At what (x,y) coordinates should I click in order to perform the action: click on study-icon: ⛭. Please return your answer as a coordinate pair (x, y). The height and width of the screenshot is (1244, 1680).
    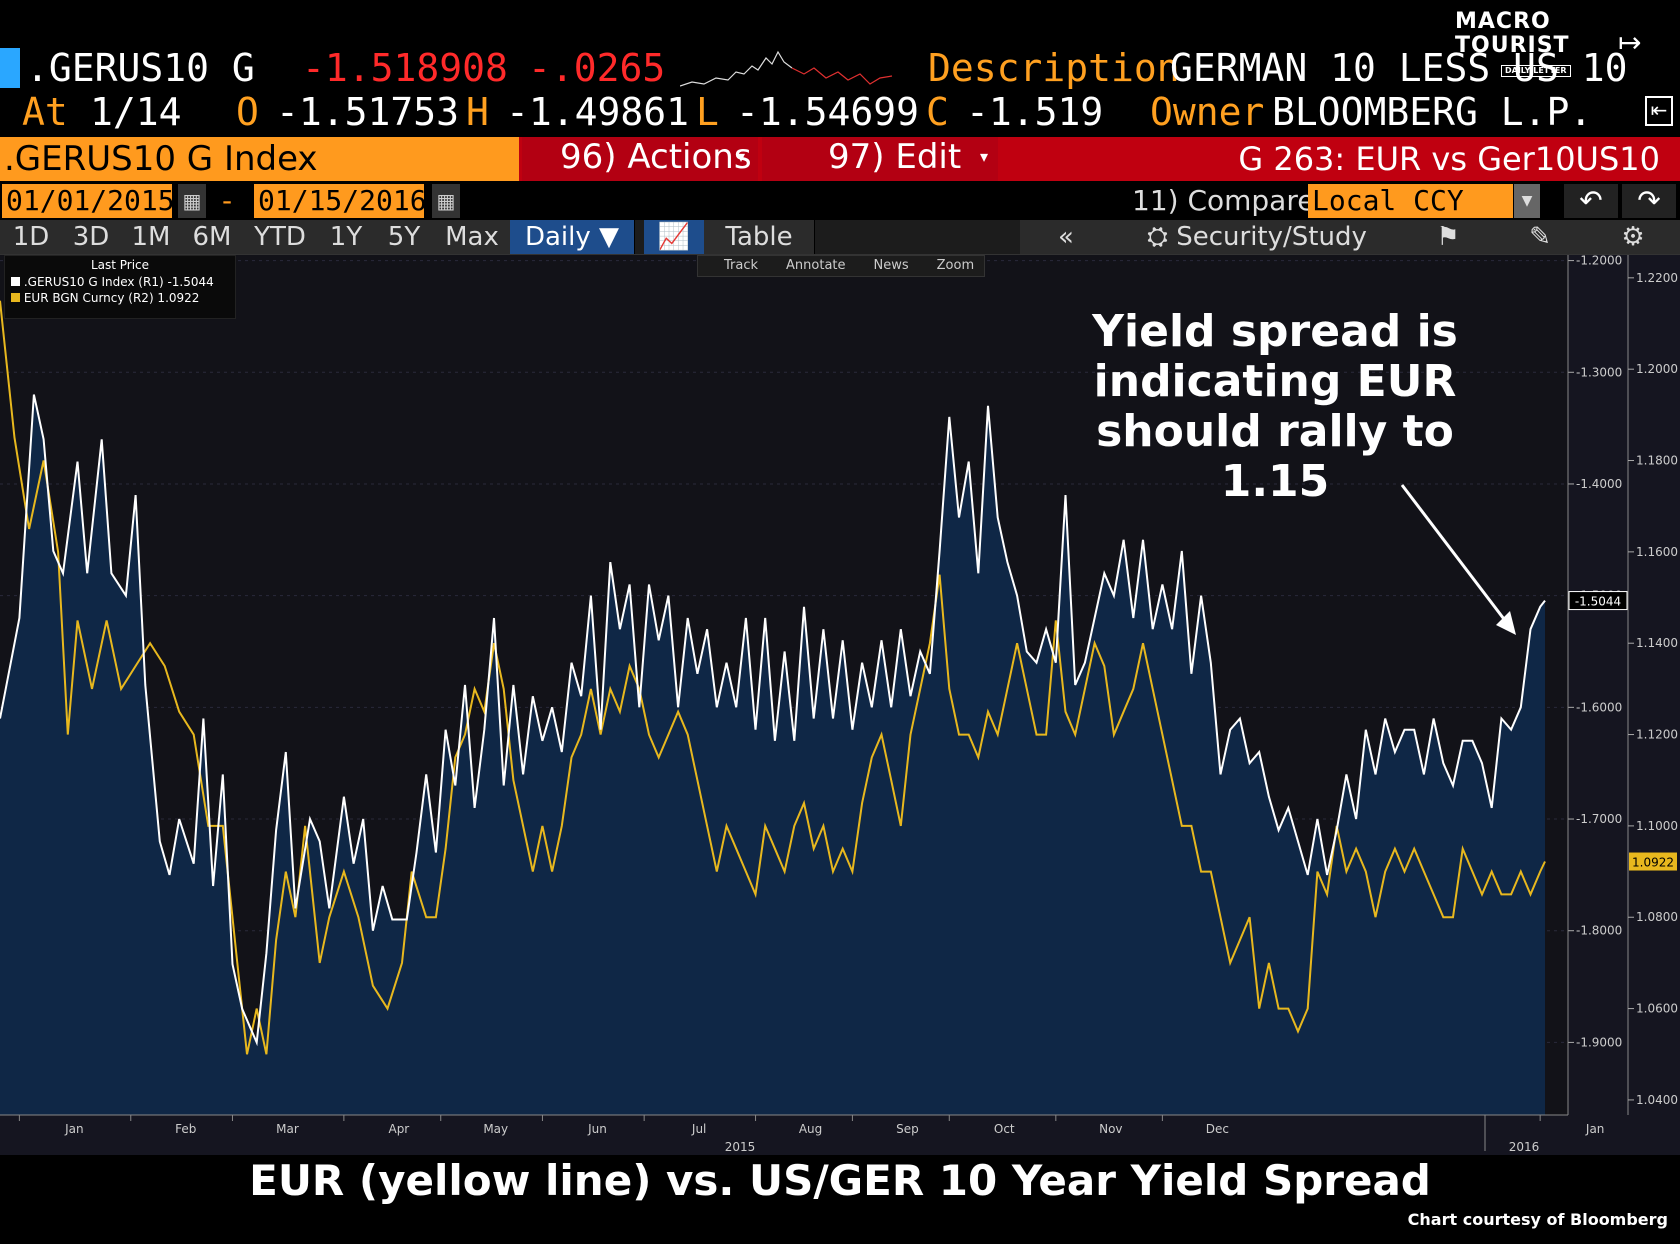
    Looking at the image, I should click on (1162, 237).